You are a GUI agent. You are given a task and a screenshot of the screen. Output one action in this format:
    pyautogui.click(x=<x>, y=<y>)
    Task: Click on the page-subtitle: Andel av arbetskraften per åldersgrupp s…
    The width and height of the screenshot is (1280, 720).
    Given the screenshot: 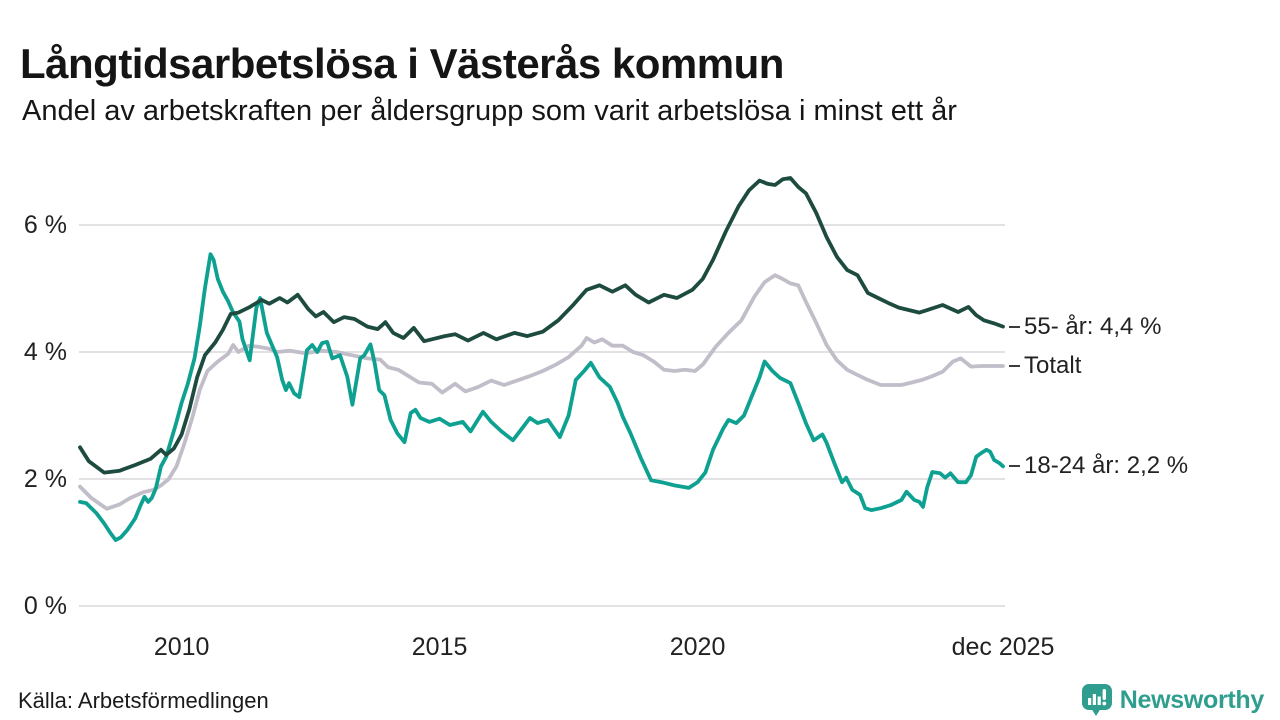 What is the action you would take?
    pyautogui.click(x=489, y=111)
    